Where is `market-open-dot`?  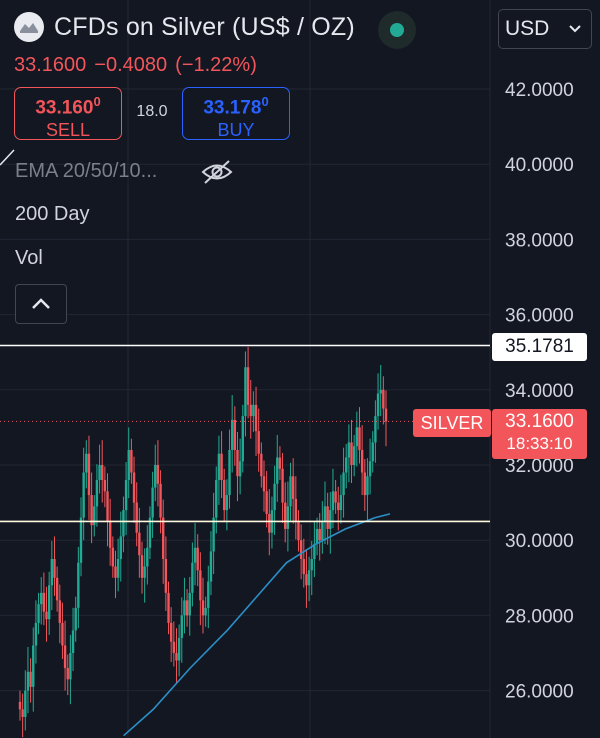 market-open-dot is located at coordinates (397, 30).